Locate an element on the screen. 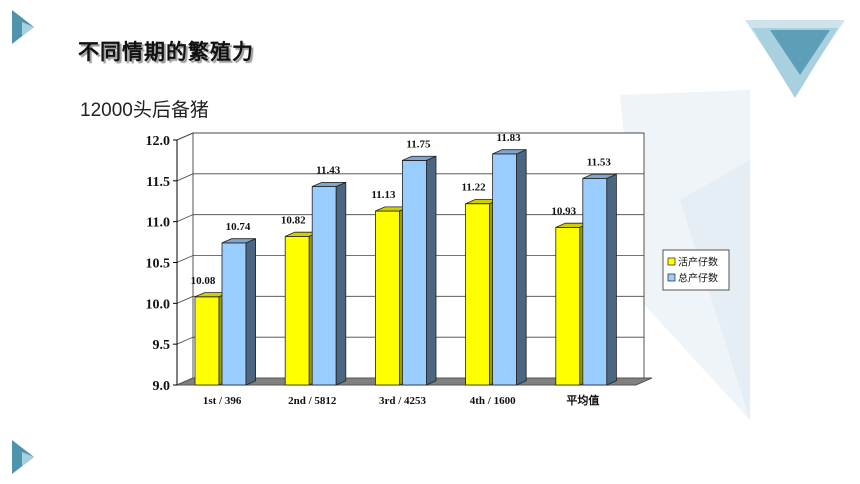 The image size is (860, 484). data-label: 11.53 is located at coordinates (599, 162).